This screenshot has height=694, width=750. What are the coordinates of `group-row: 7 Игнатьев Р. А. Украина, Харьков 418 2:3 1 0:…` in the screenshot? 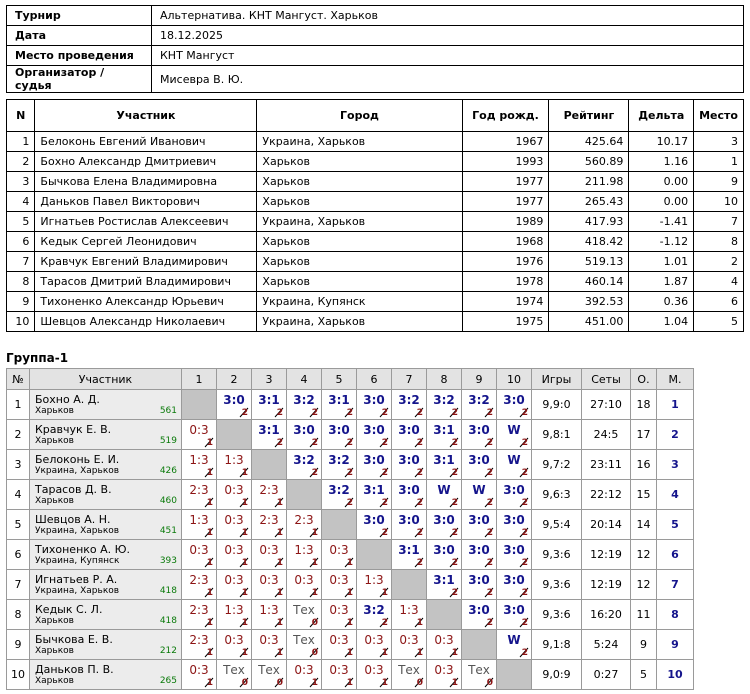 It's located at (350, 584).